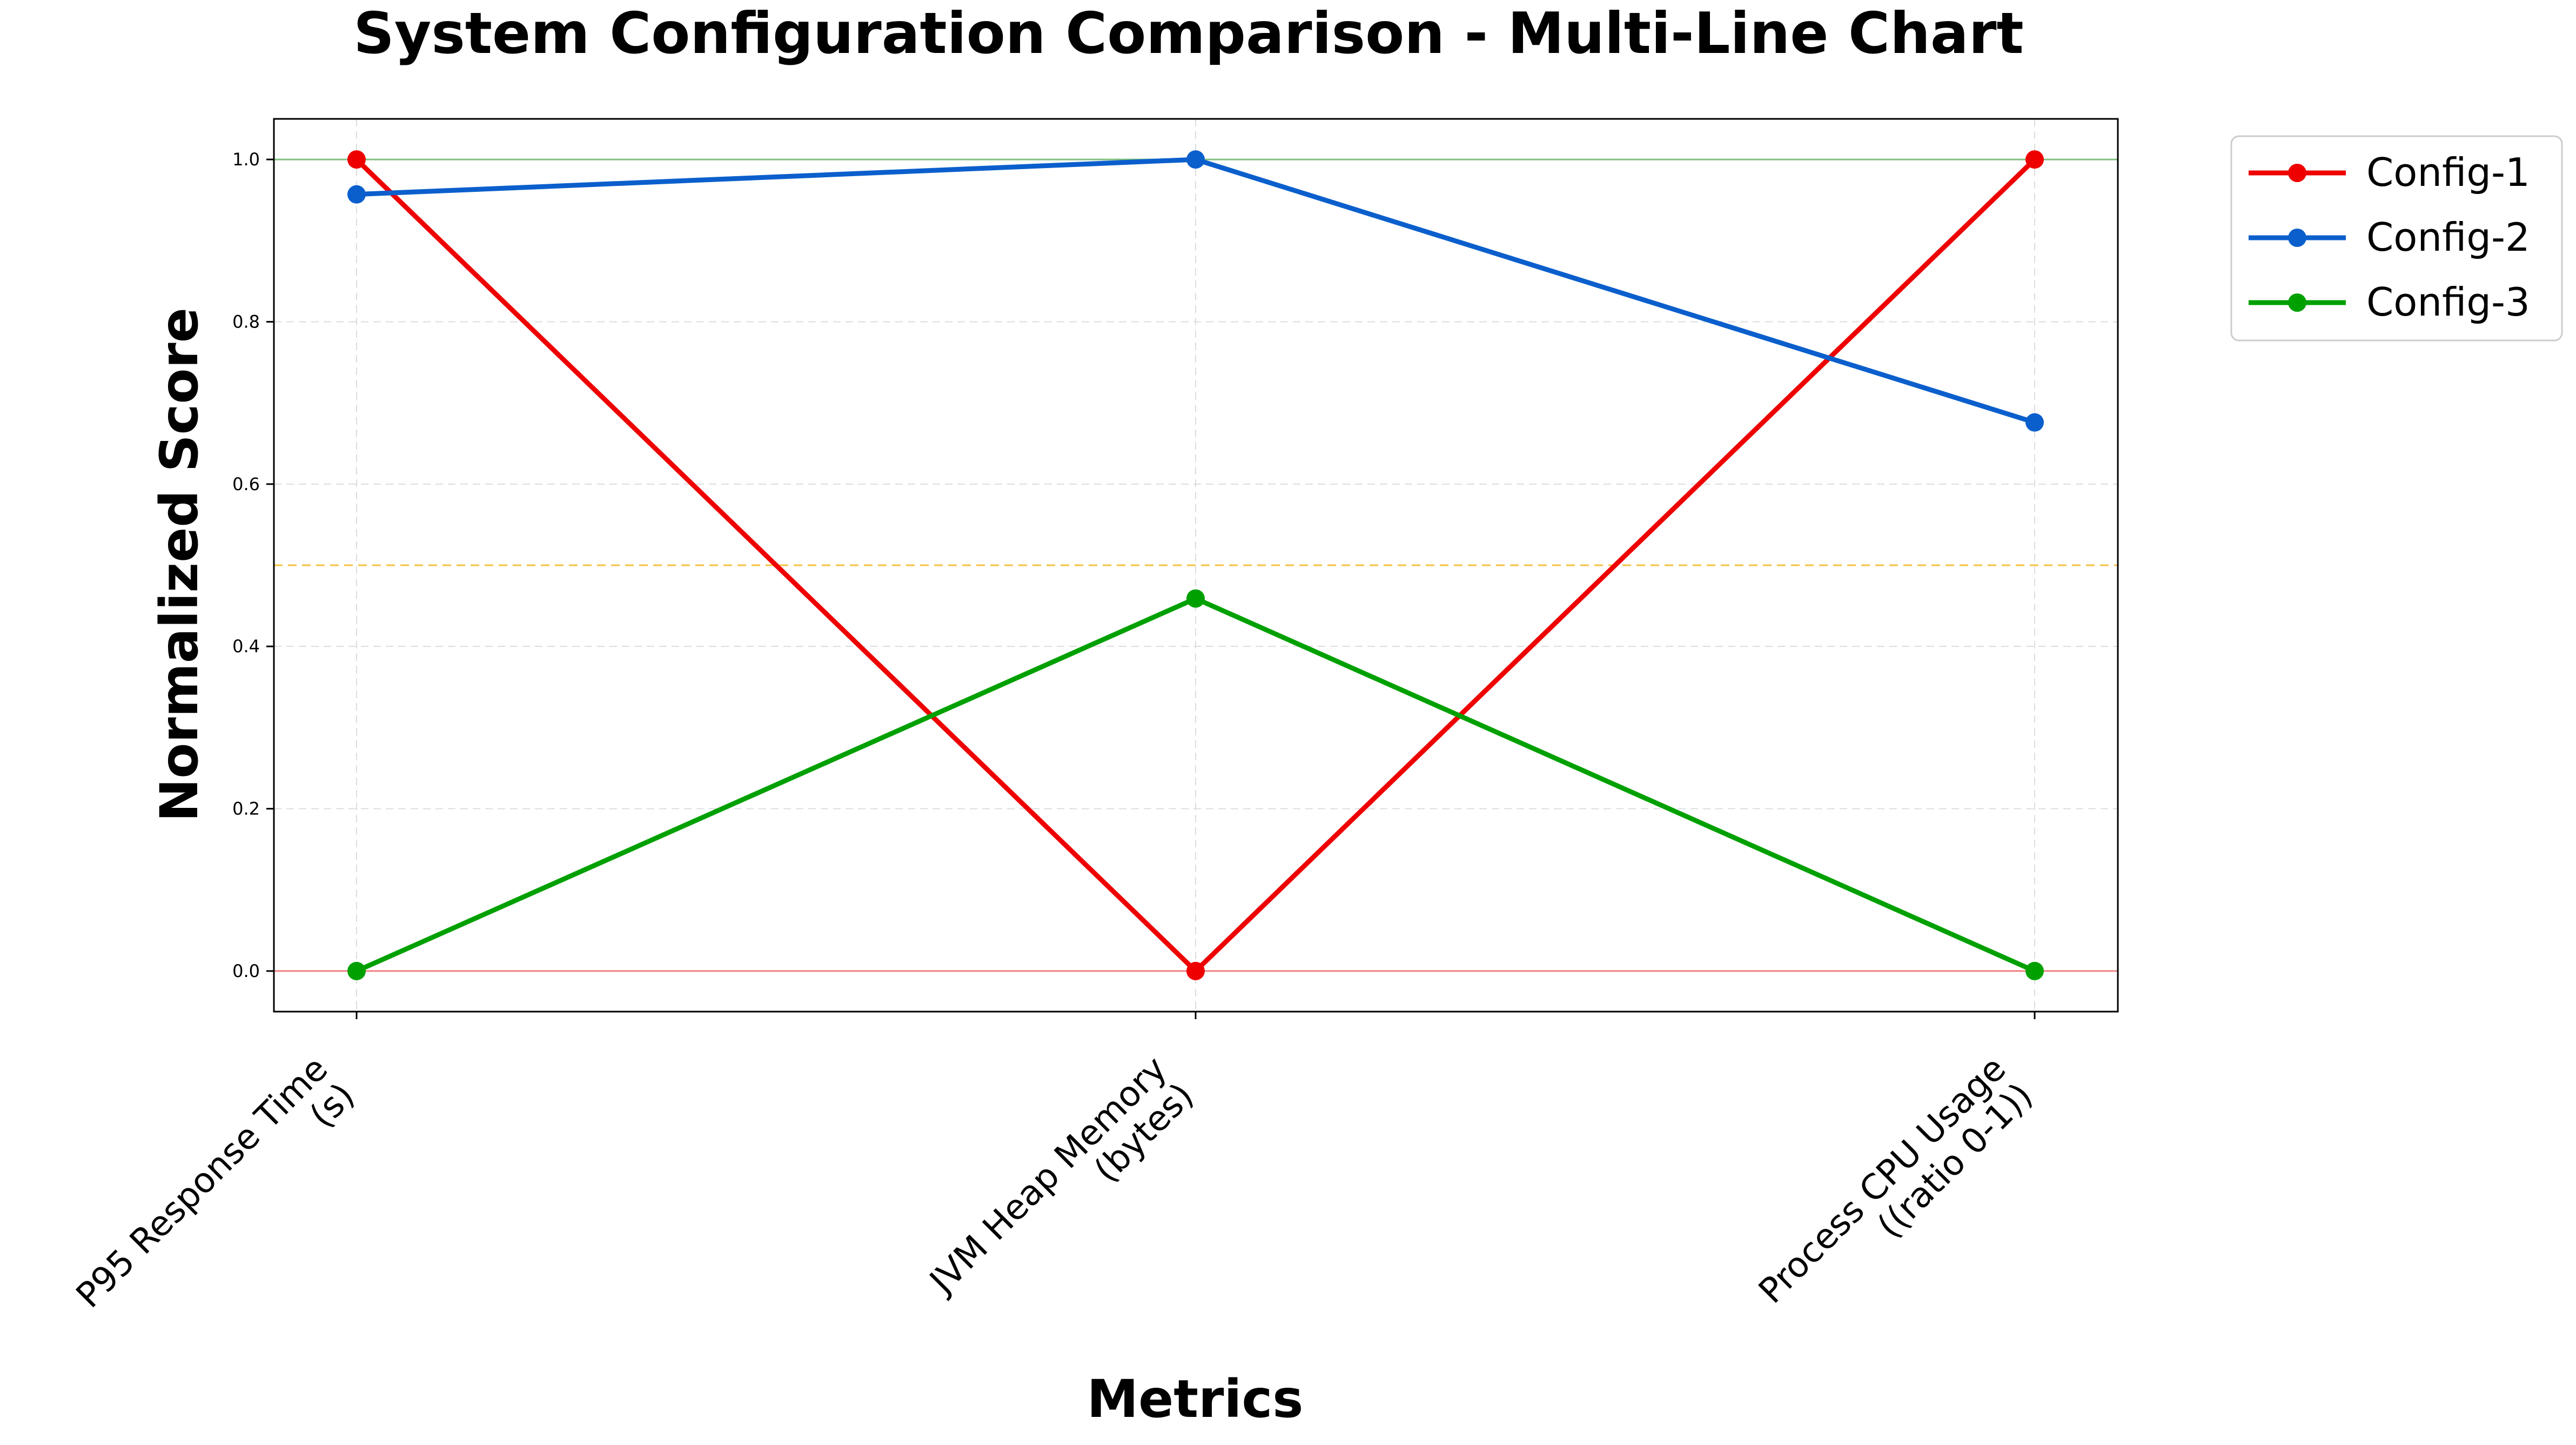 This screenshot has width=2576, height=1445. What do you see at coordinates (246, 809) in the screenshot?
I see `y-tick-label: 0.2` at bounding box center [246, 809].